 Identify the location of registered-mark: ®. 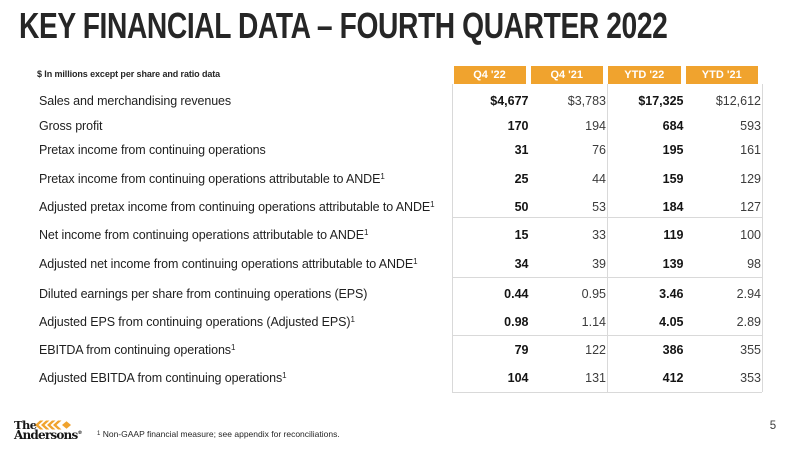
(80, 432).